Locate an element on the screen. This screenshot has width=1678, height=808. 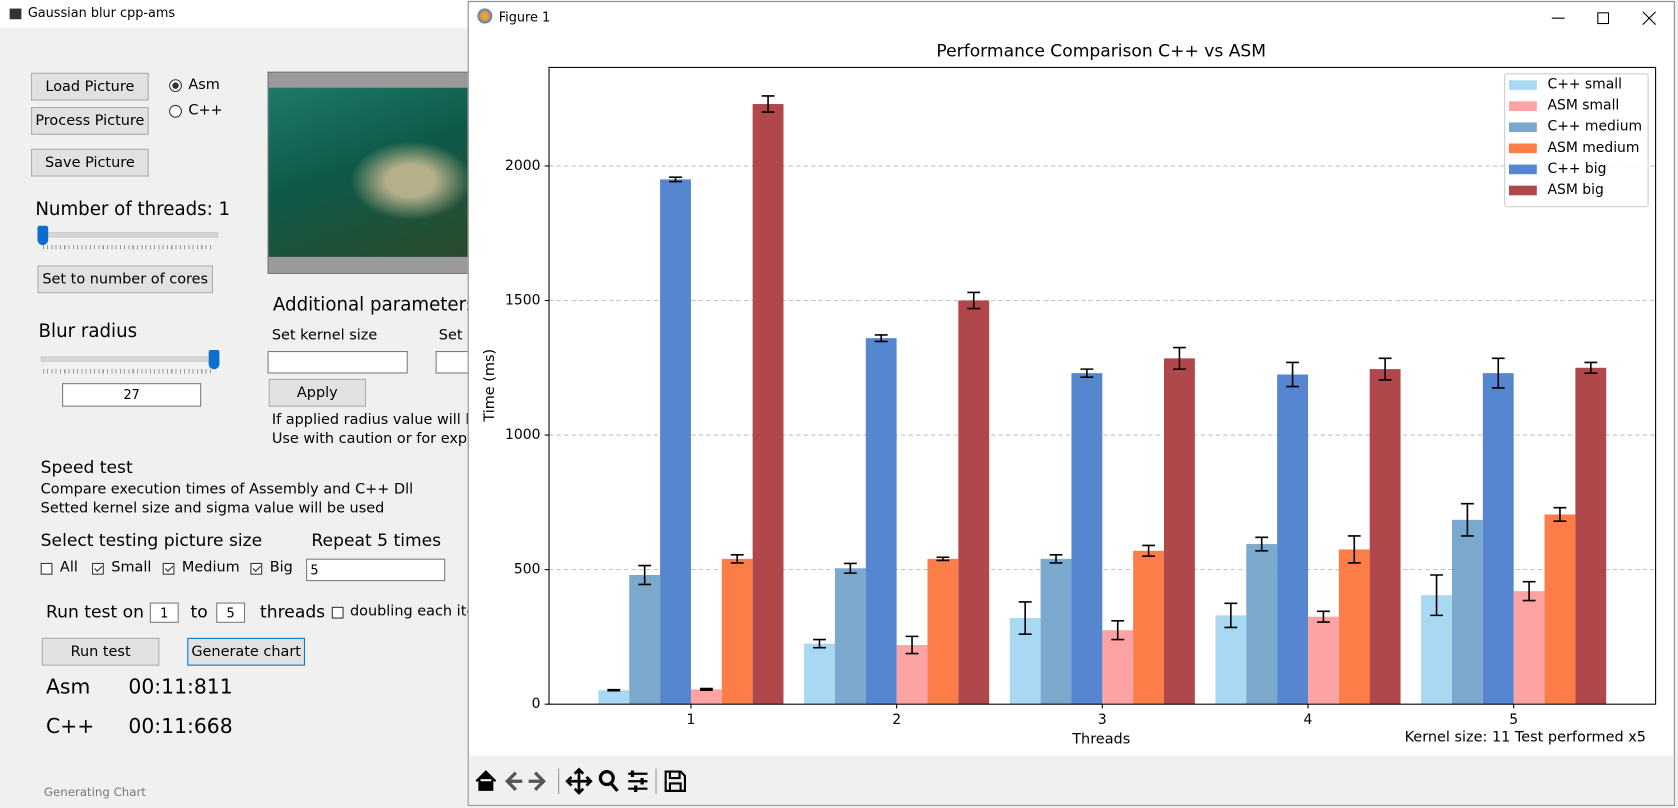
close is located at coordinates (1649, 18).